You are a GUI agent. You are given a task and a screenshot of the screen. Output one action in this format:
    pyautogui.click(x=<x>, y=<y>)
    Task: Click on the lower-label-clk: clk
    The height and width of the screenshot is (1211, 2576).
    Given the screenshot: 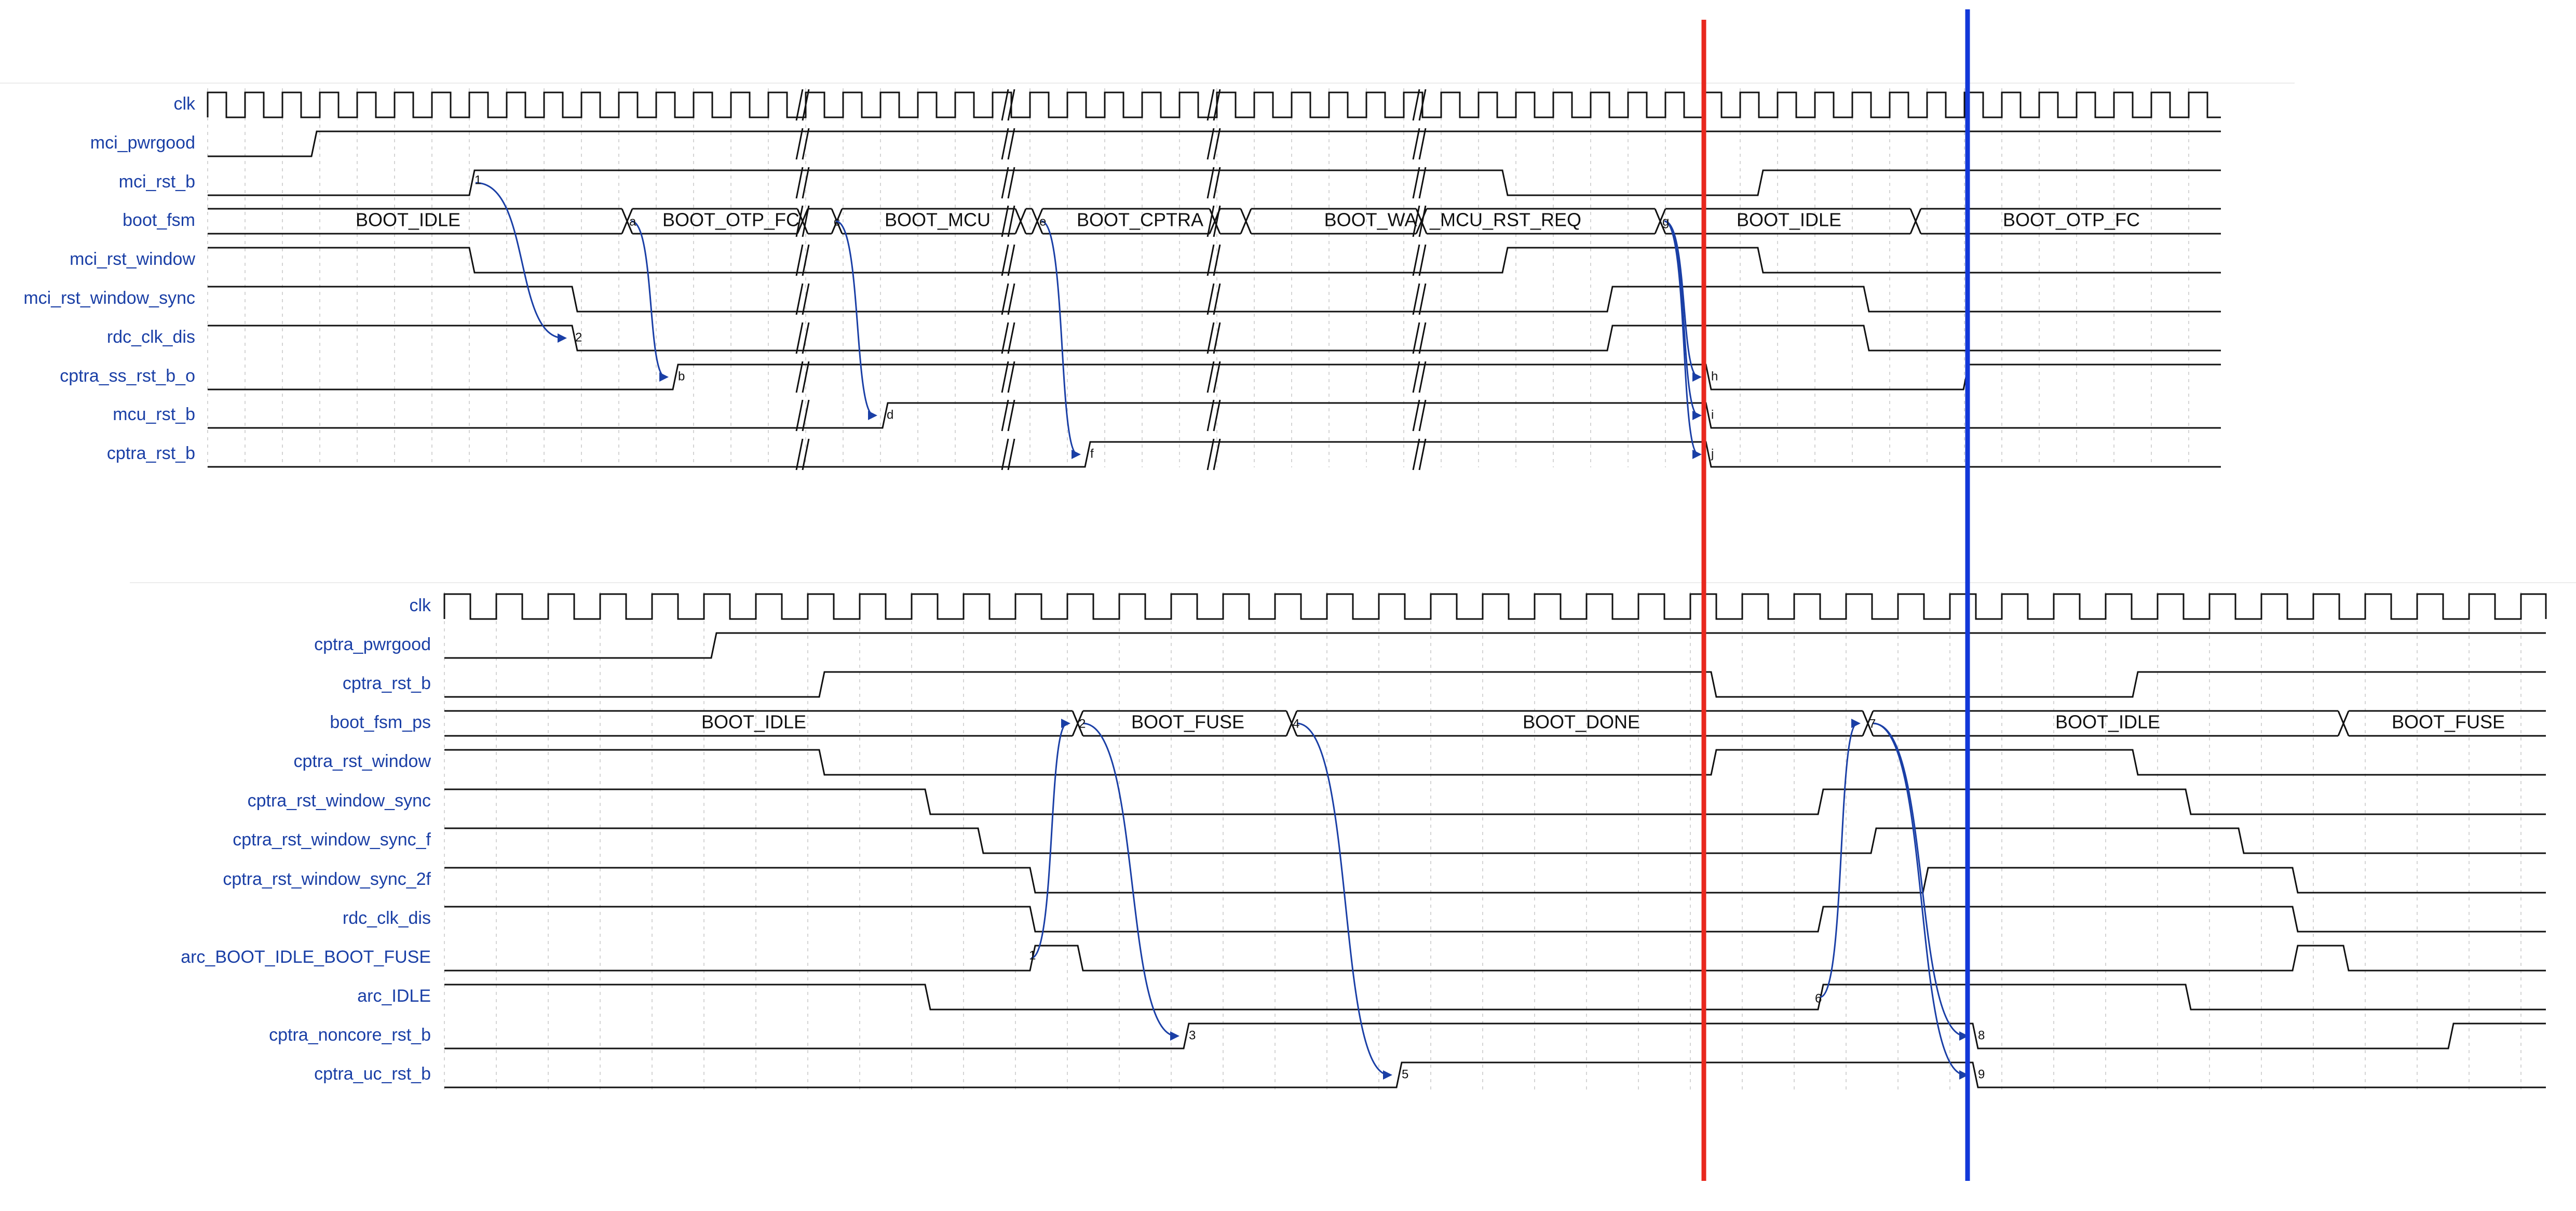 What is the action you would take?
    pyautogui.click(x=420, y=605)
    